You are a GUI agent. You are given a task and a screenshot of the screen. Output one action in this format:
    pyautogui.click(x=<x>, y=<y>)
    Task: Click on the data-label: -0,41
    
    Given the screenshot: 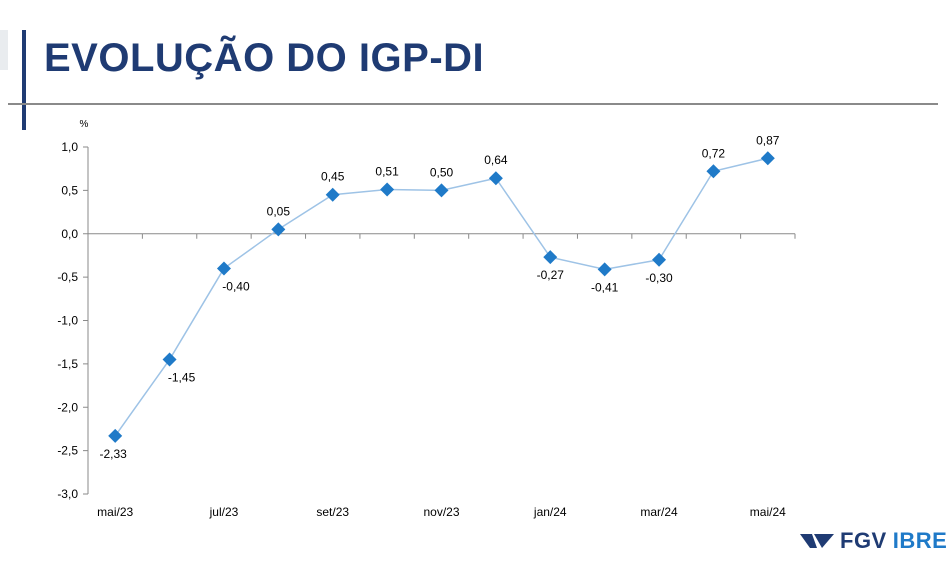 What is the action you would take?
    pyautogui.click(x=605, y=287)
    